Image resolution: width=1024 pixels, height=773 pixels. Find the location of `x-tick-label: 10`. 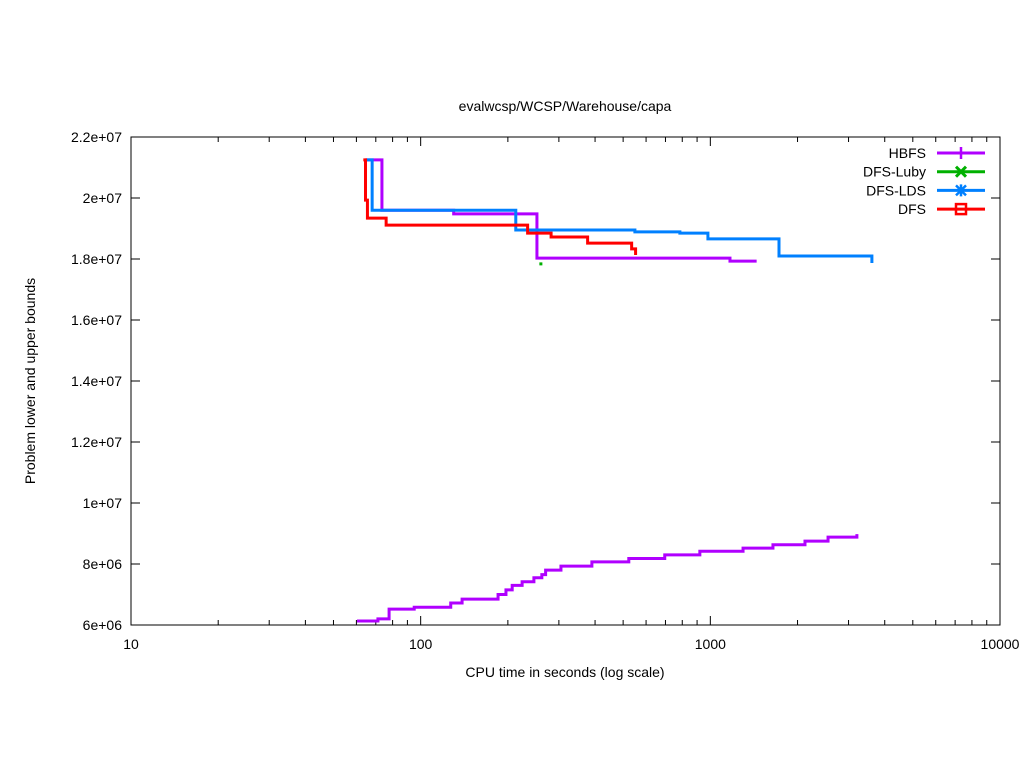

x-tick-label: 10 is located at coordinates (131, 644).